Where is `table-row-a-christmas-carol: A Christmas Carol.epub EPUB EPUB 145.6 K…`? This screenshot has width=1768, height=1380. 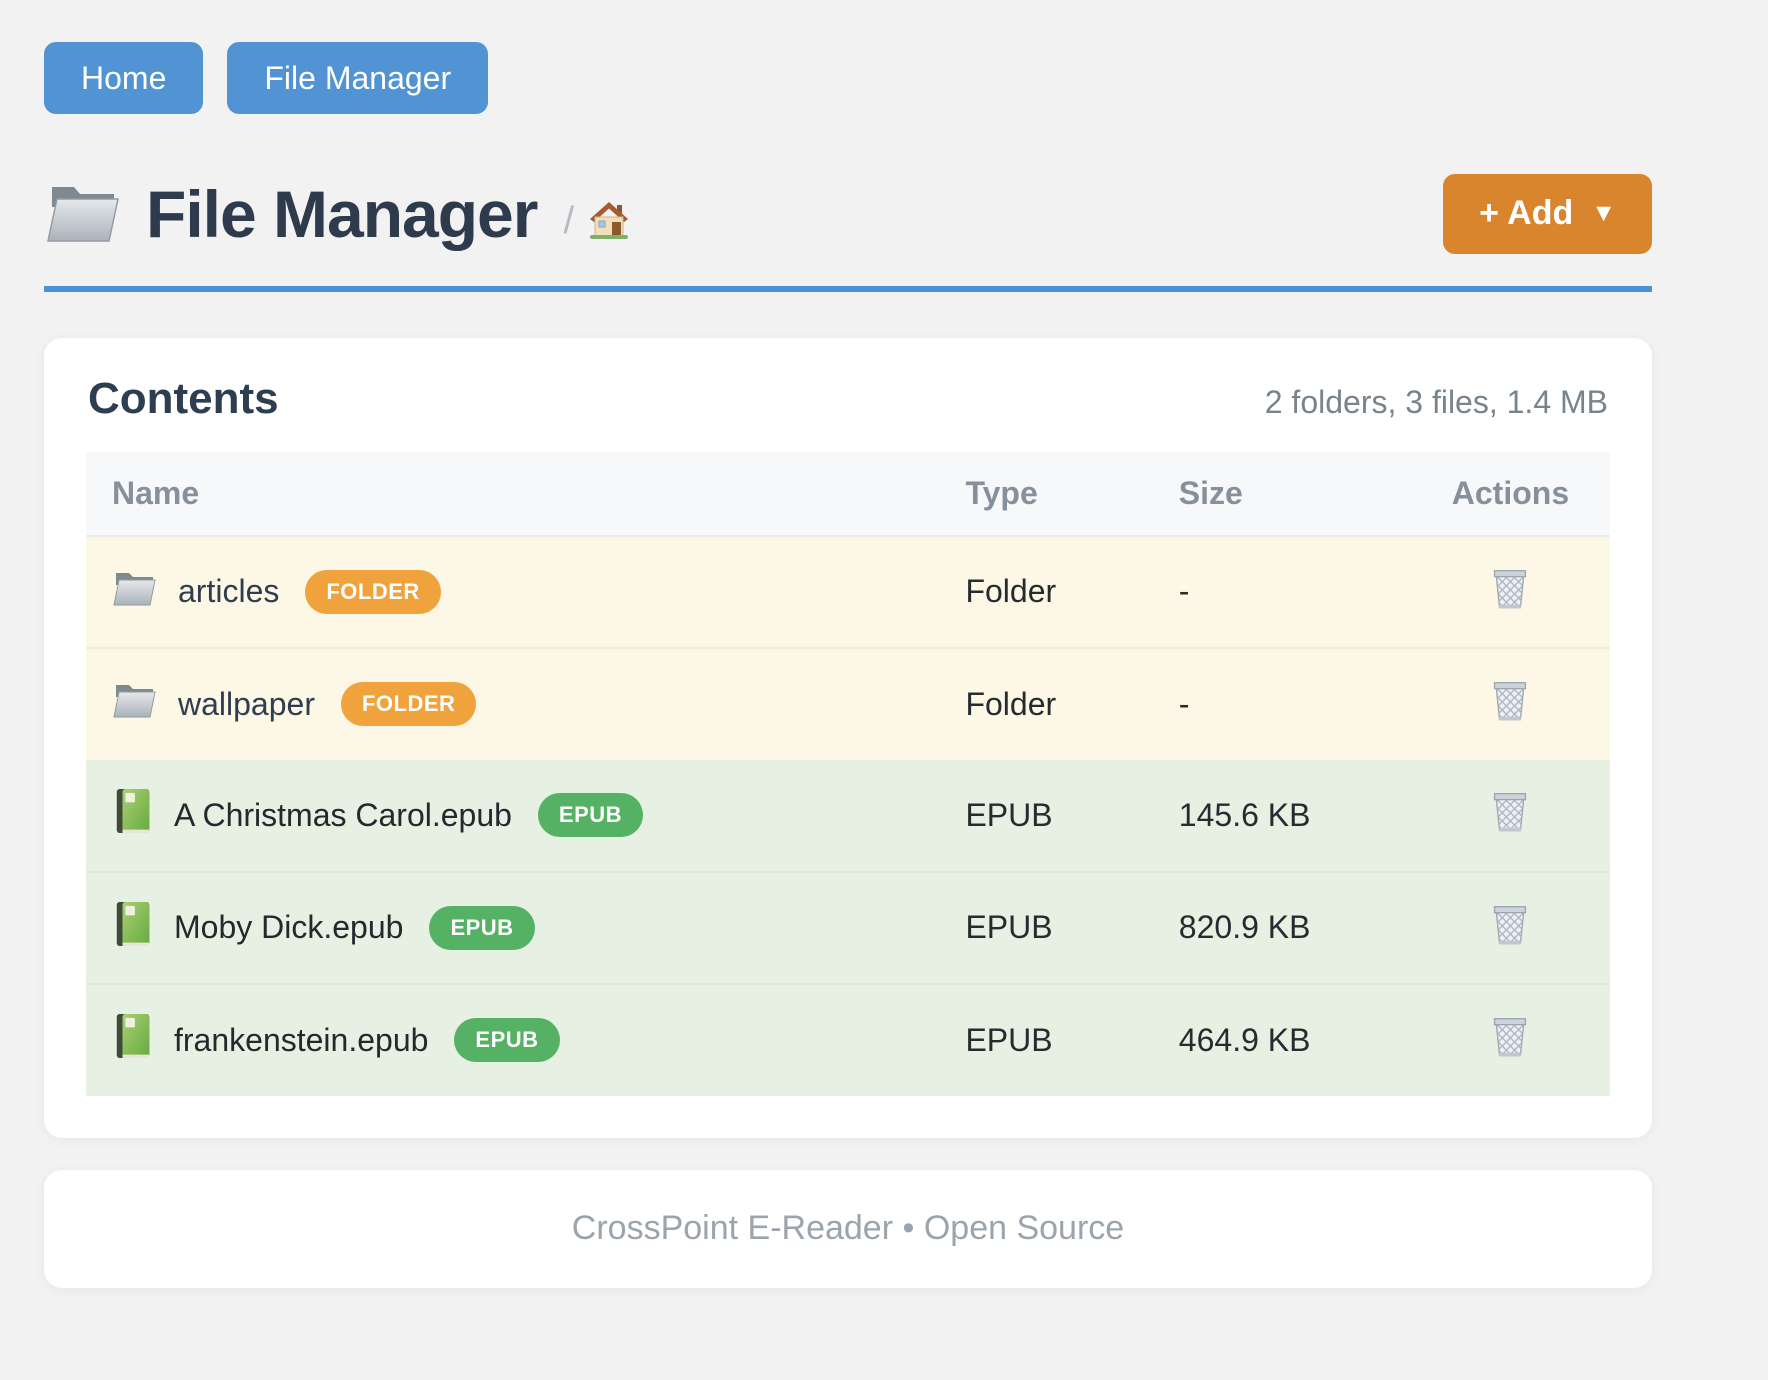 table-row-a-christmas-carol: A Christmas Carol.epub EPUB EPUB 145.6 K… is located at coordinates (848, 815).